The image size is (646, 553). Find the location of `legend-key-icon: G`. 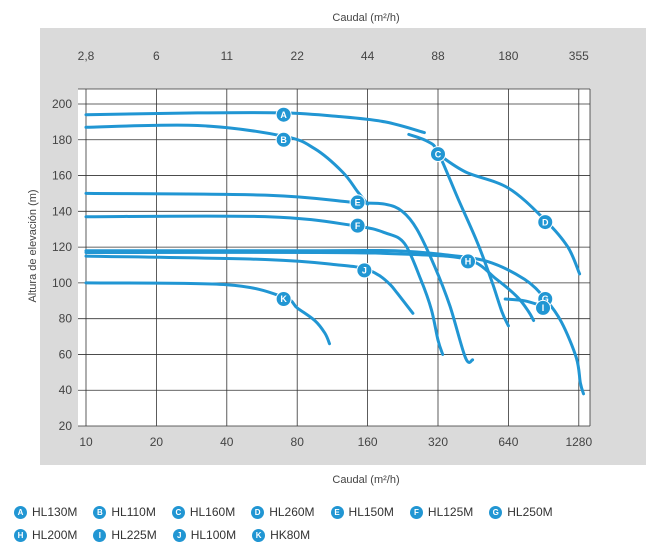

legend-key-icon: G is located at coordinates (496, 512).